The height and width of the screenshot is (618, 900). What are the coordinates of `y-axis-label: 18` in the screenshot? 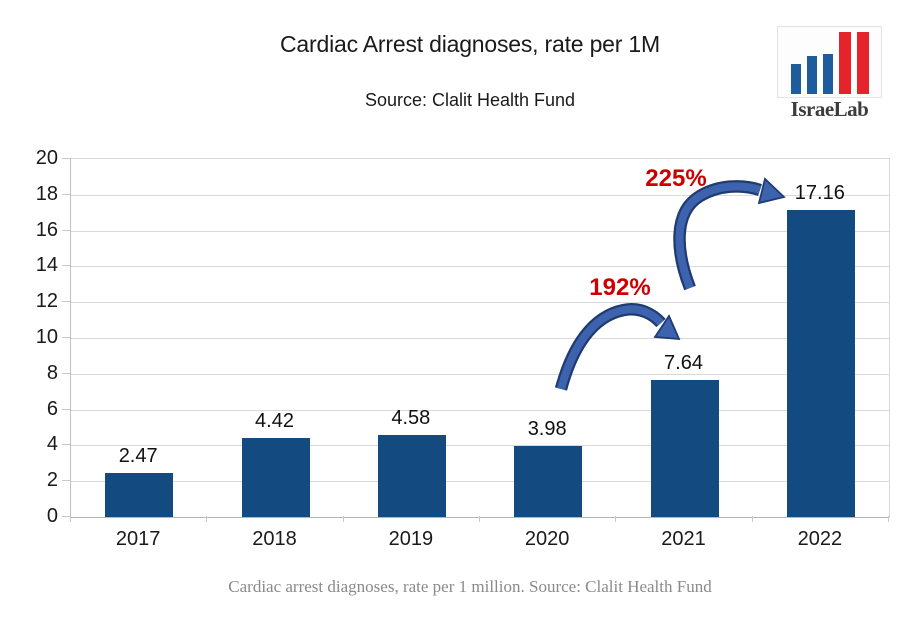 It's located at (46, 193).